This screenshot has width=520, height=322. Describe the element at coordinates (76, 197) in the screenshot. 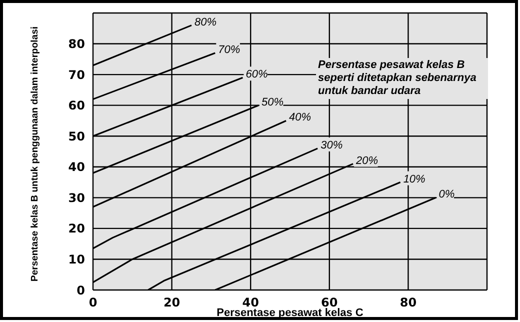

I see `y-tick-label: 30` at that location.